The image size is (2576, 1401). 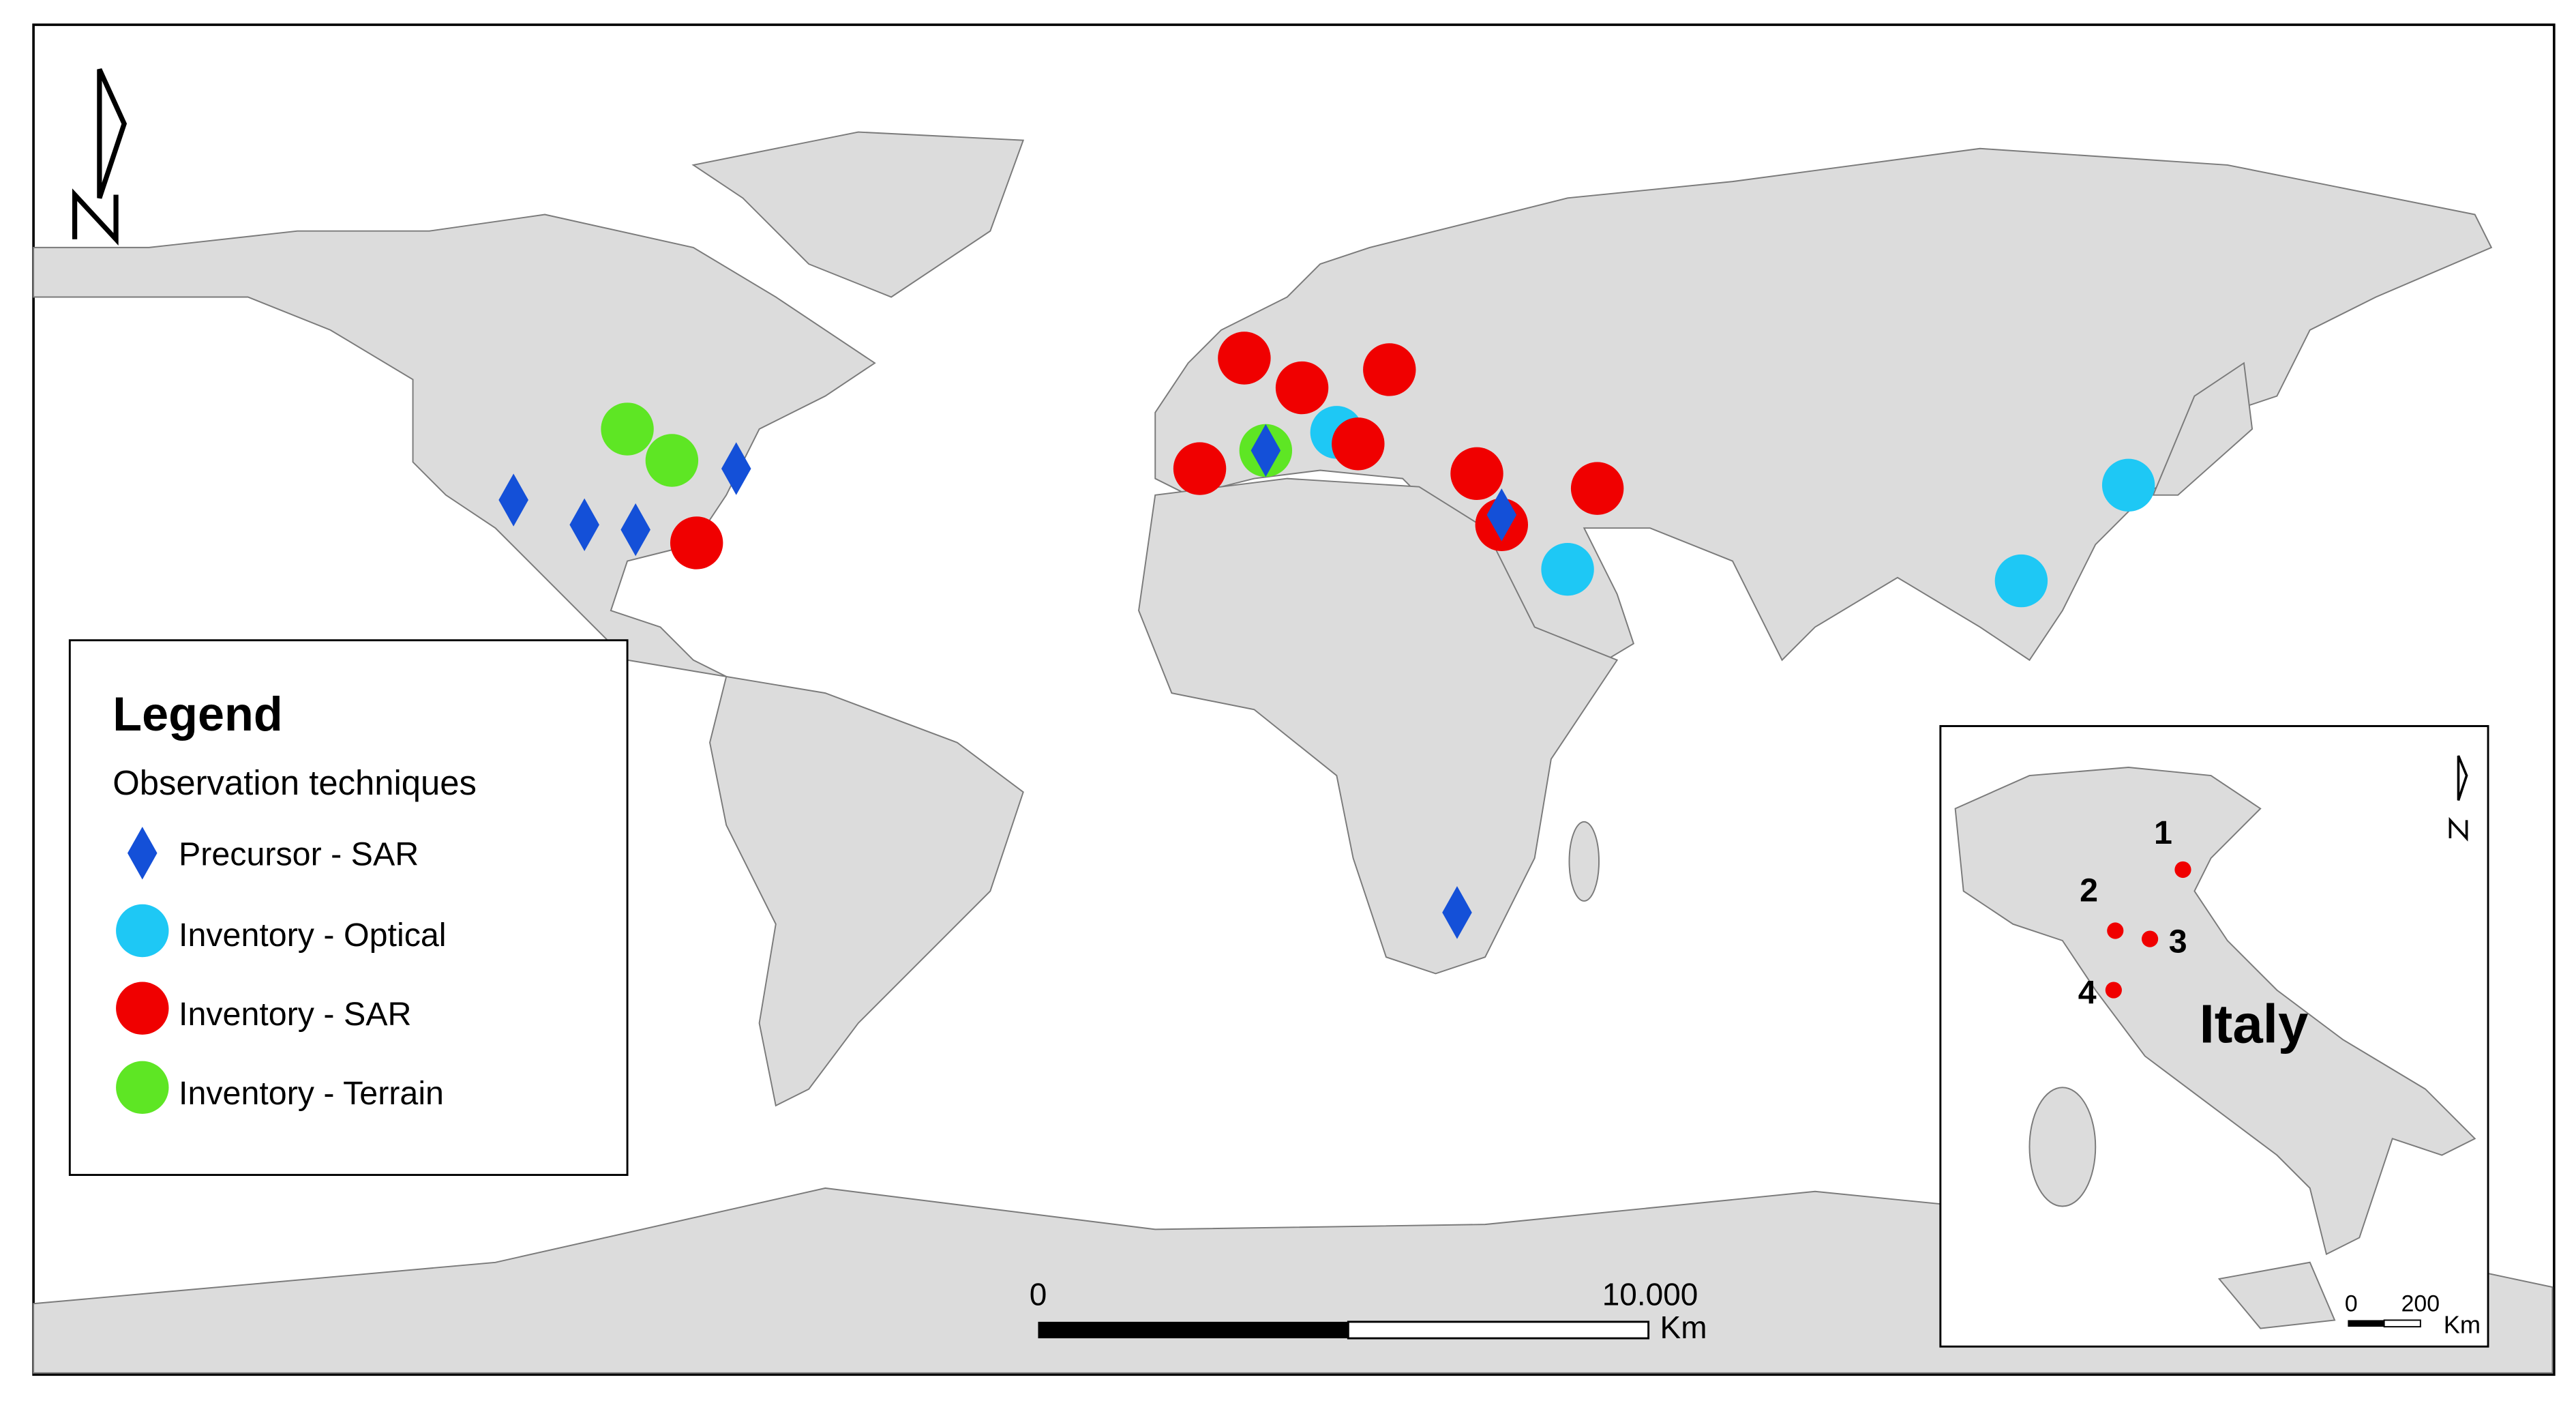 What do you see at coordinates (2276, 1295) in the screenshot?
I see `sicily` at bounding box center [2276, 1295].